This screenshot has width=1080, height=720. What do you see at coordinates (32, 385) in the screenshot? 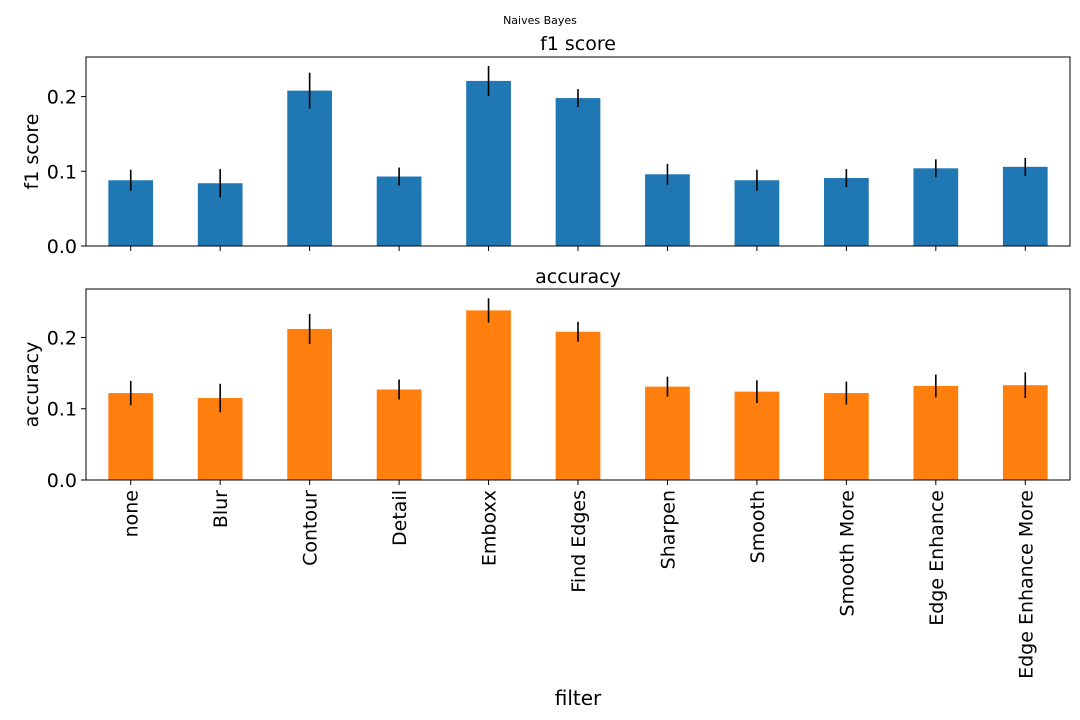
I see `y-axis-label-1: accuracy` at bounding box center [32, 385].